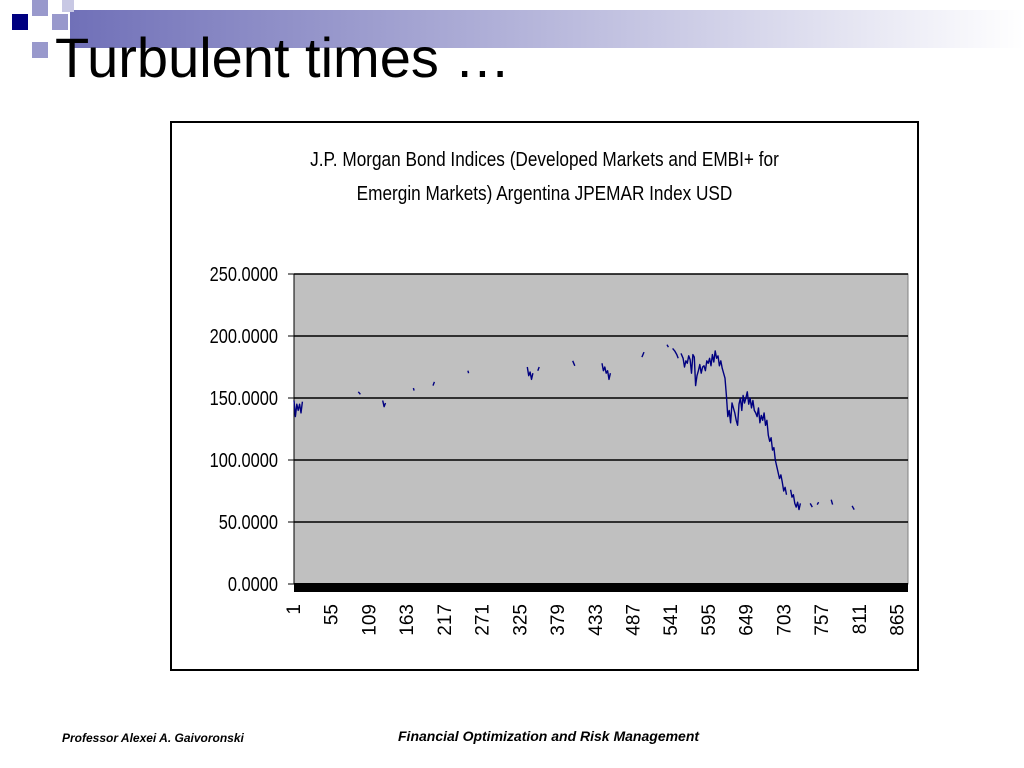 The height and width of the screenshot is (768, 1024). I want to click on x-tick-band, so click(601, 587).